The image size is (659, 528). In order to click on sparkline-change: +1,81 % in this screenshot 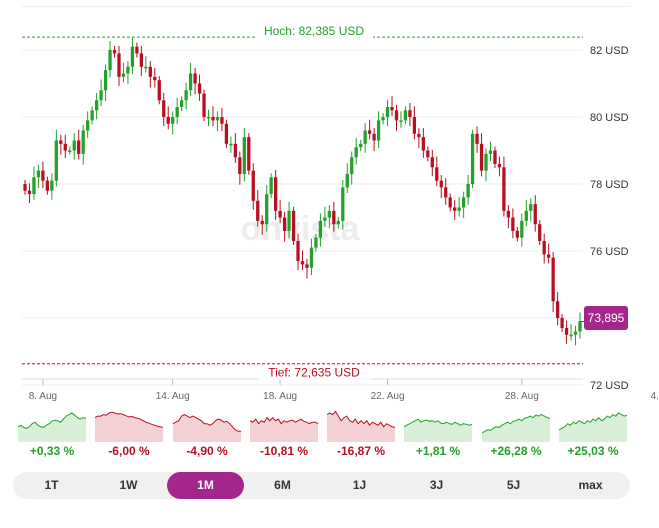, I will do `click(438, 451)`.